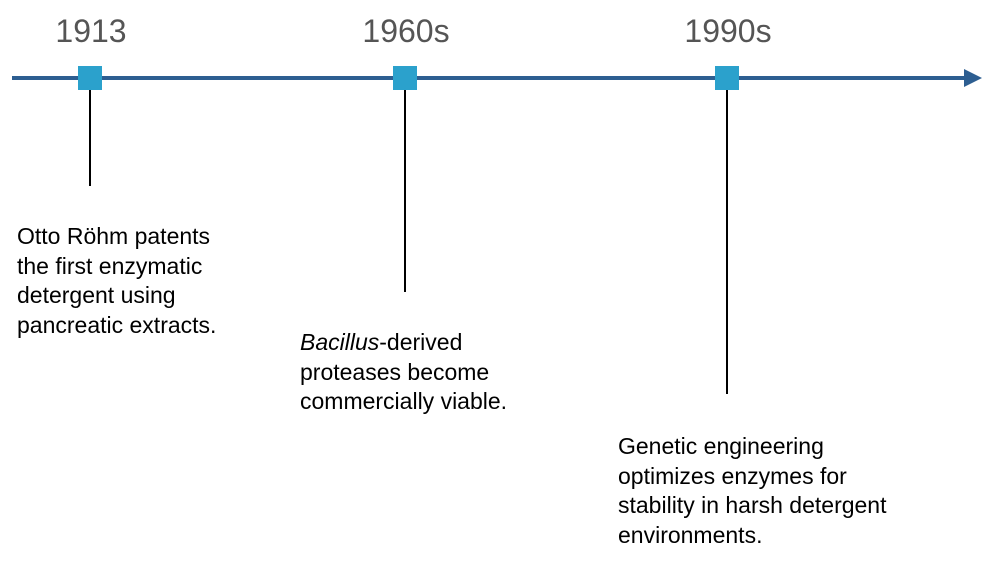  I want to click on year-label-1990s: 1990s, so click(728, 31).